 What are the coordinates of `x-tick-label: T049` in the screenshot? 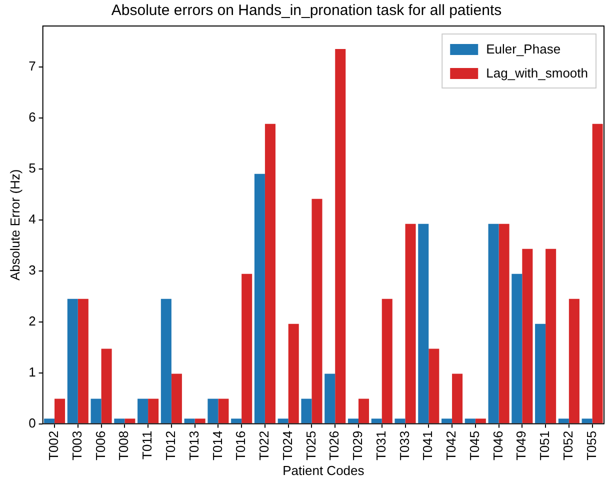 It's located at (521, 445).